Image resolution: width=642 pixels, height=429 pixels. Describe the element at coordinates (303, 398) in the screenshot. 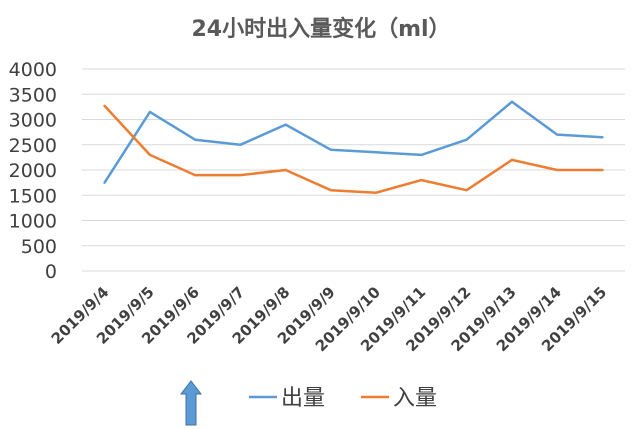

I see `legend-label: 出量` at that location.